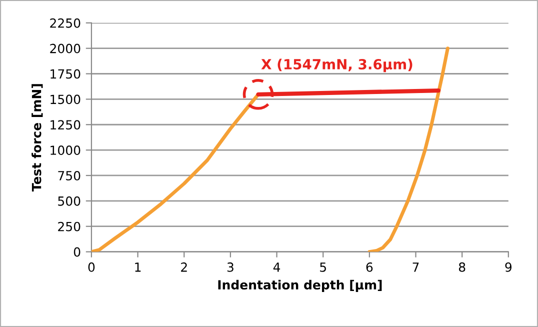 The image size is (538, 327). Describe the element at coordinates (65, 23) in the screenshot. I see `y-tick-label: 2250` at that location.